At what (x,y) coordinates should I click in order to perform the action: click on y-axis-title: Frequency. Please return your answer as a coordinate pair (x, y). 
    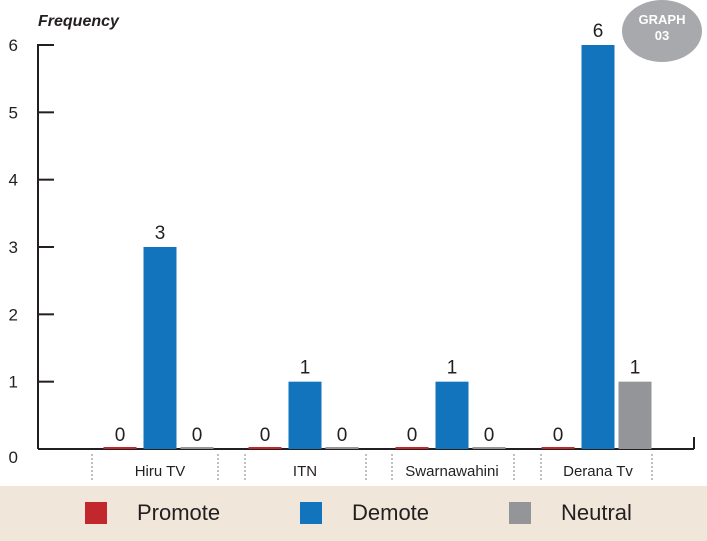
    Looking at the image, I should click on (79, 21).